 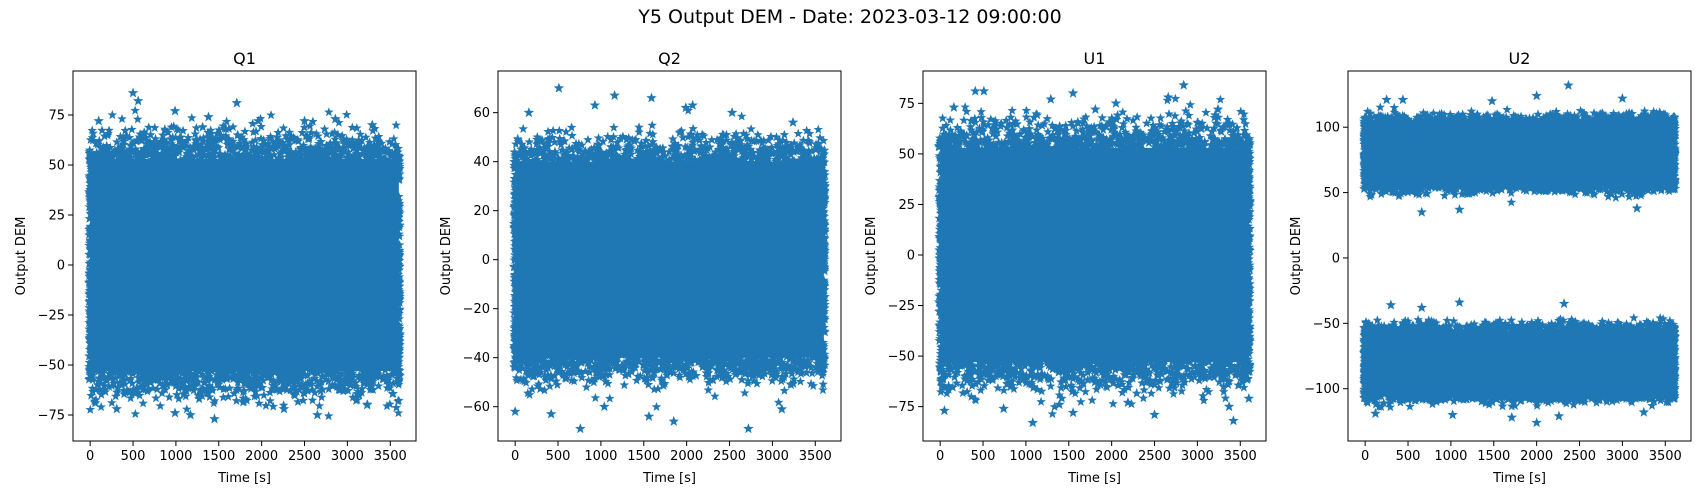 What do you see at coordinates (1520, 58) in the screenshot?
I see `panel-title: U2` at bounding box center [1520, 58].